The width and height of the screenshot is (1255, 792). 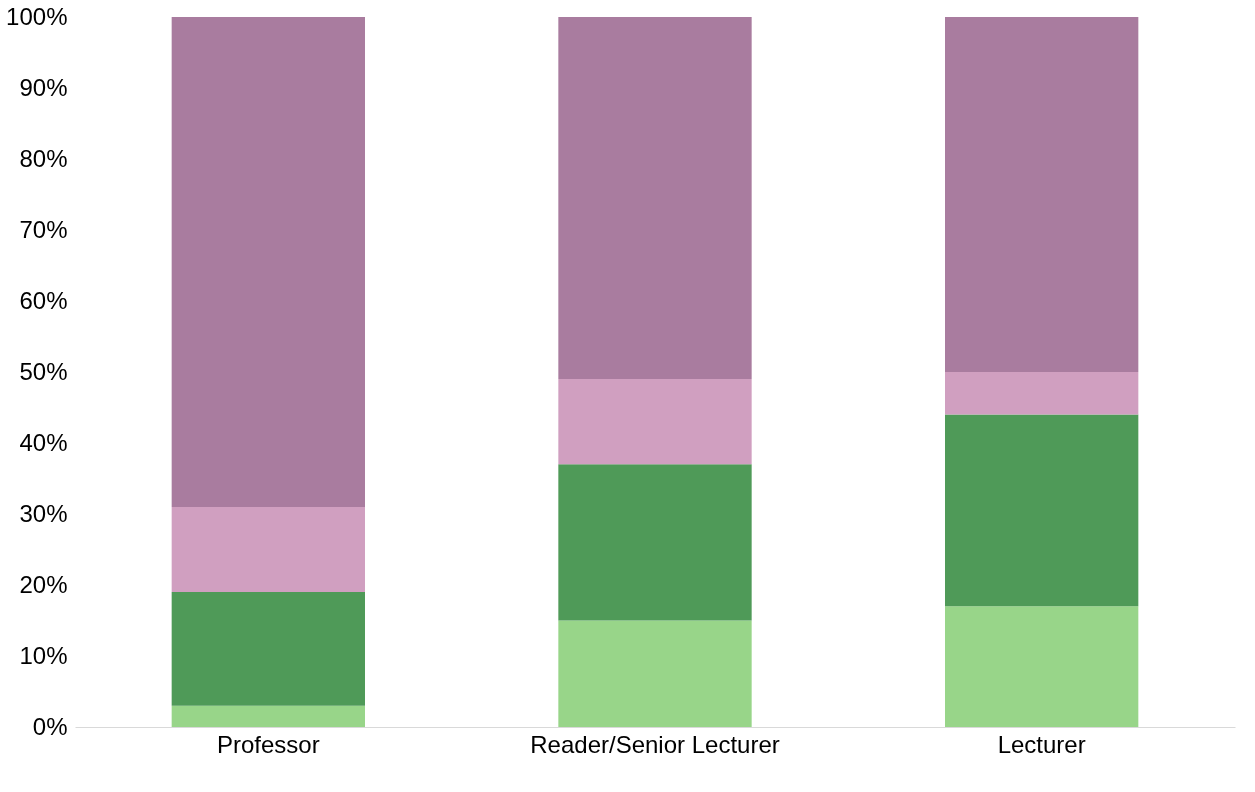 I want to click on y-tick-label: 70%, so click(x=43, y=229).